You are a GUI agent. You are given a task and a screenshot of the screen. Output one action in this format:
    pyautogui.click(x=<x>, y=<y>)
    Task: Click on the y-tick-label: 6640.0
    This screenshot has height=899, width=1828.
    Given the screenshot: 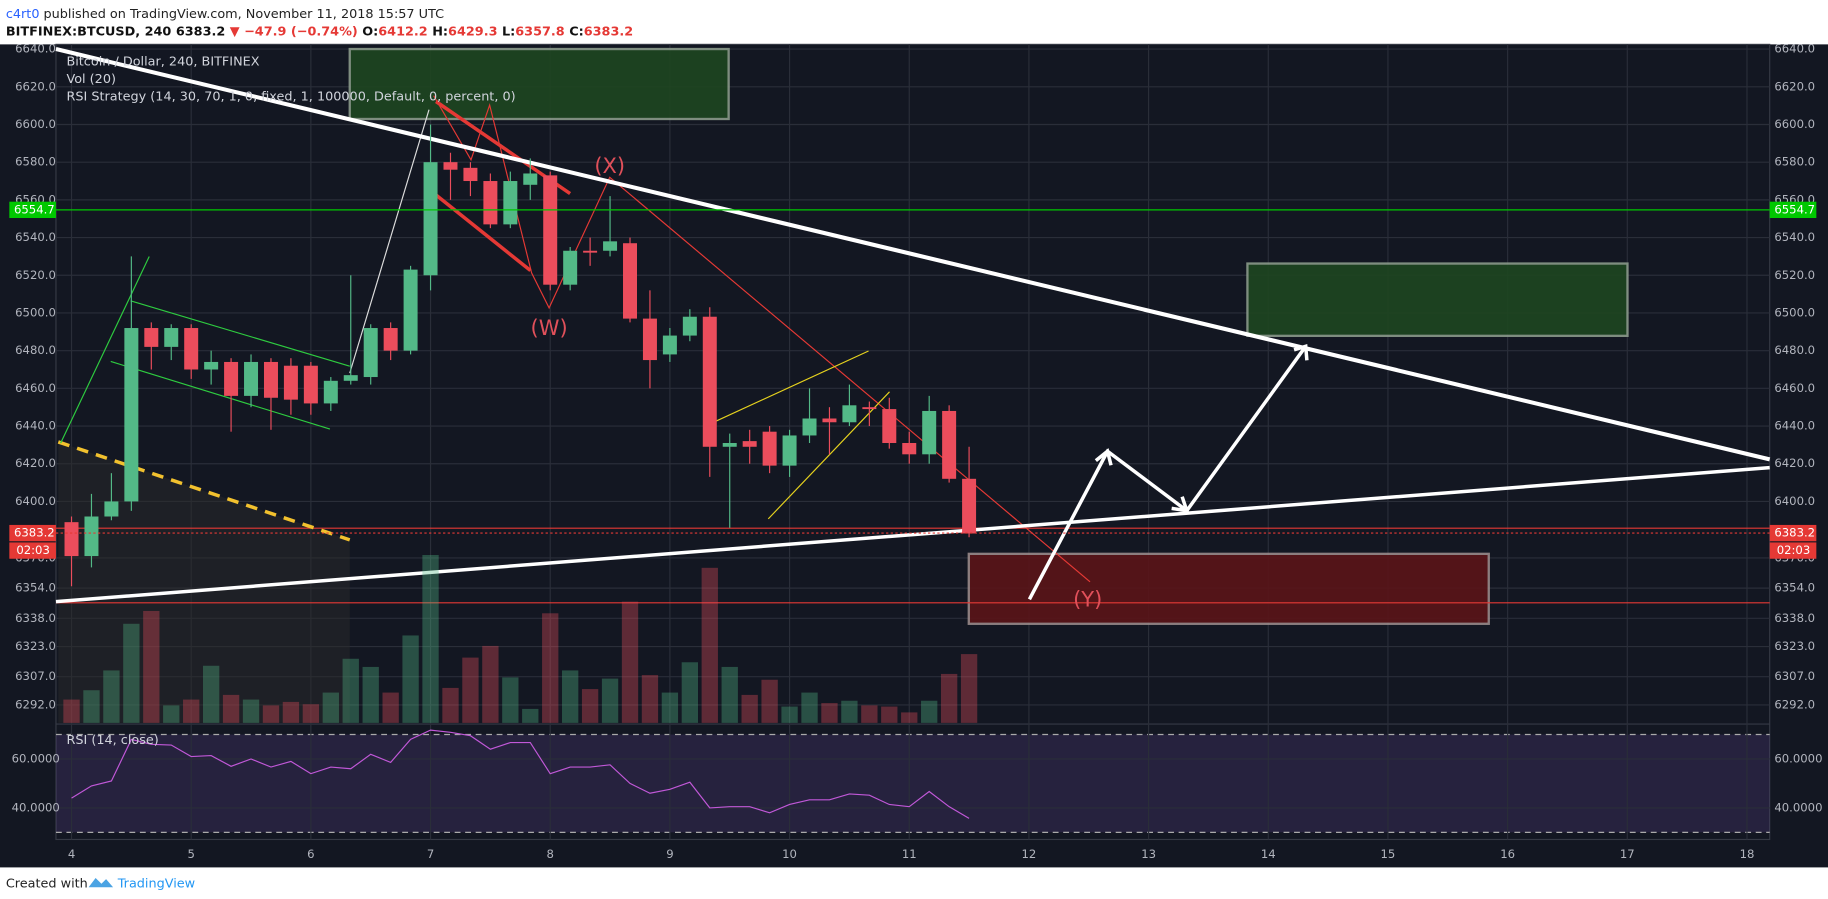 What is the action you would take?
    pyautogui.click(x=35, y=49)
    